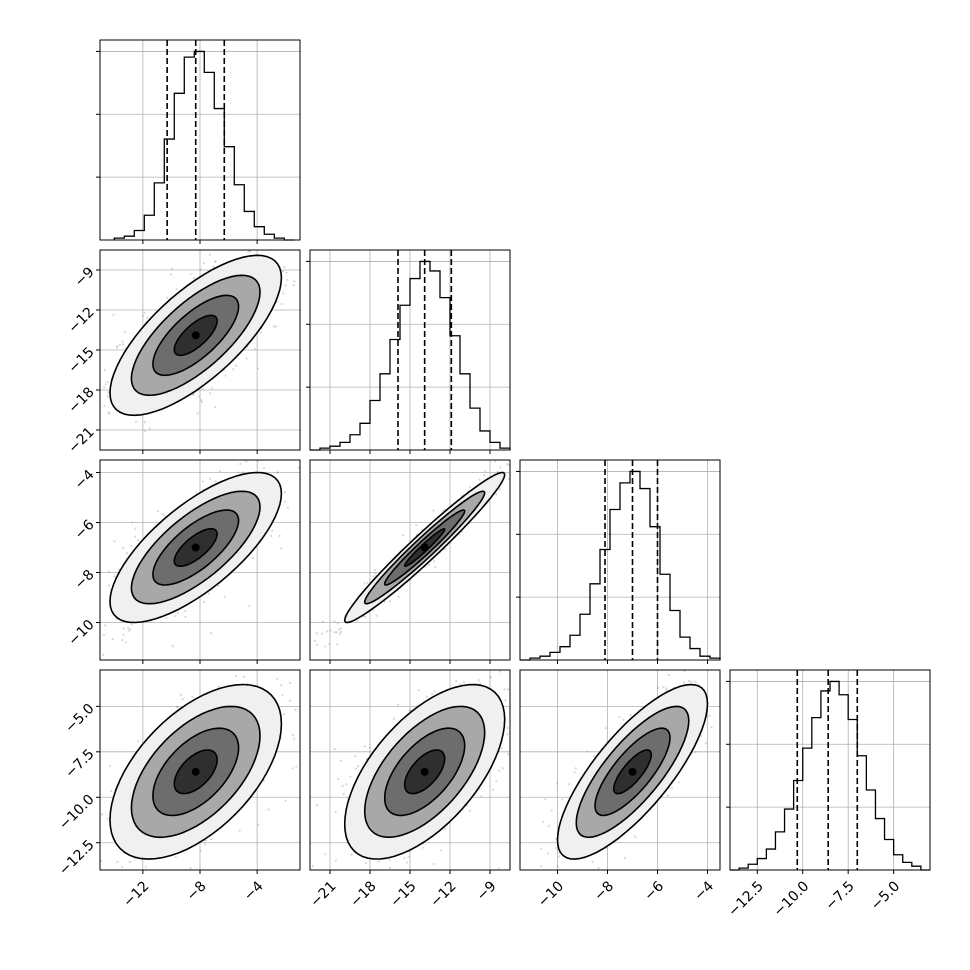 This screenshot has width=970, height=970. Describe the element at coordinates (85, 580) in the screenshot. I see `yaxis-2-label-1: −8` at that location.